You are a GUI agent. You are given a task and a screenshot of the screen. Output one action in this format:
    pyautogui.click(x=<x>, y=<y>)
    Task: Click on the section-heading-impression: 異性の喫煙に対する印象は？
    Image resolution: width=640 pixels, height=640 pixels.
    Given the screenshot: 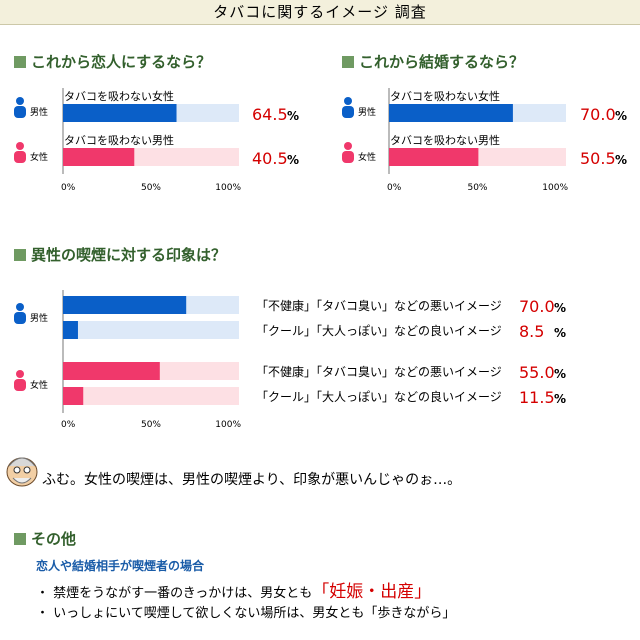 What is the action you would take?
    pyautogui.click(x=120, y=254)
    